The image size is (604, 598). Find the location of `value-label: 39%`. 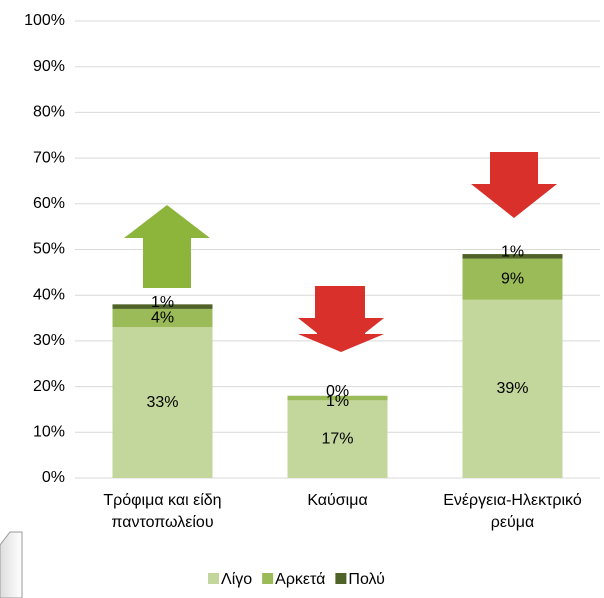

value-label: 39% is located at coordinates (512, 388).